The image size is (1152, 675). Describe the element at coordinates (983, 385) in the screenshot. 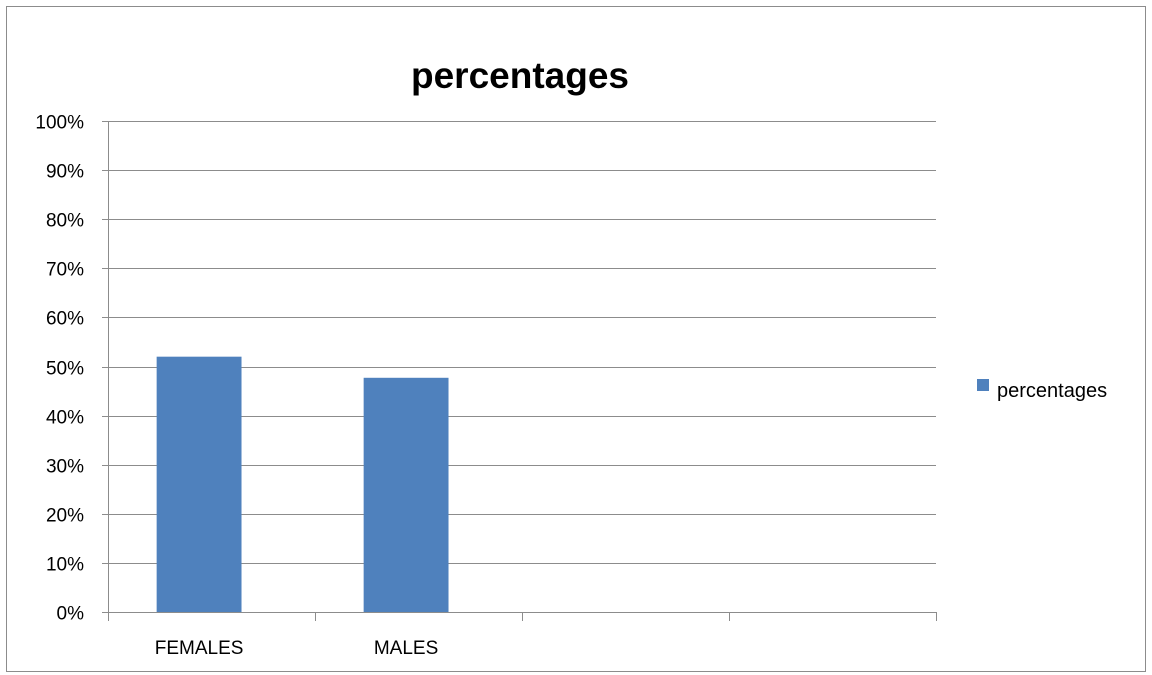

I see `legend-swatch` at that location.